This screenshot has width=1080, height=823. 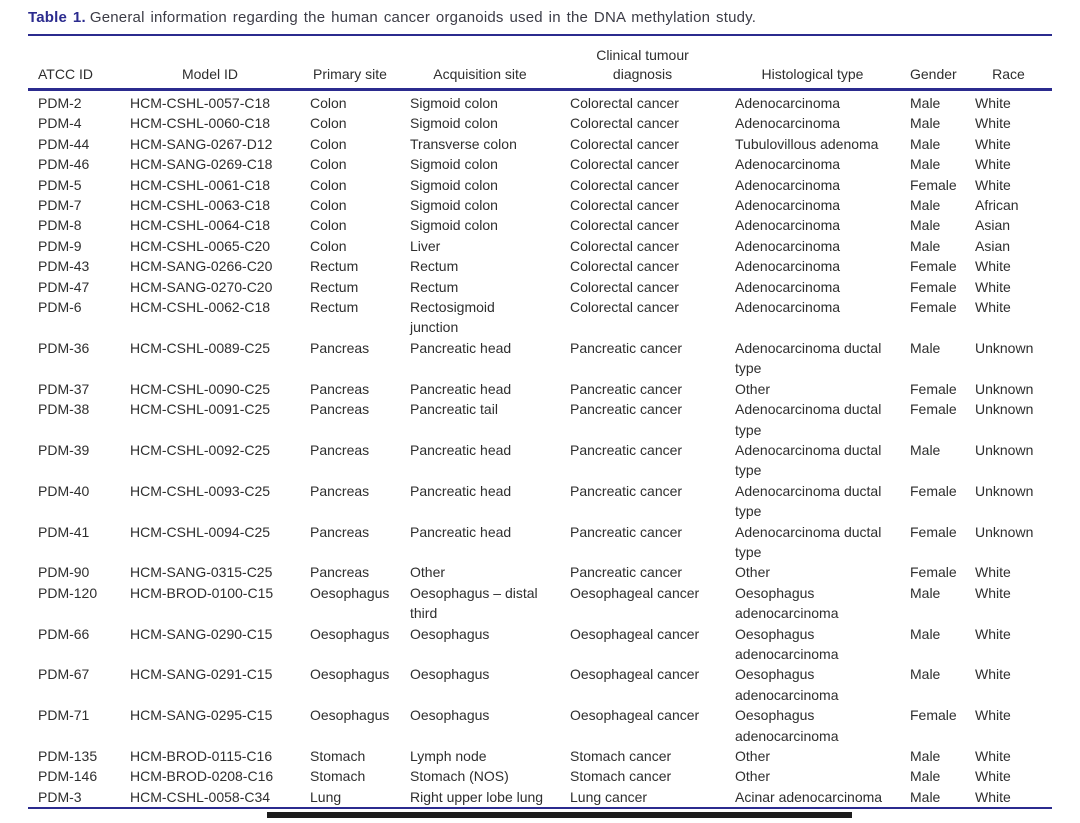 What do you see at coordinates (626, 409) in the screenshot?
I see `table-cell: Pancreatic cancer` at bounding box center [626, 409].